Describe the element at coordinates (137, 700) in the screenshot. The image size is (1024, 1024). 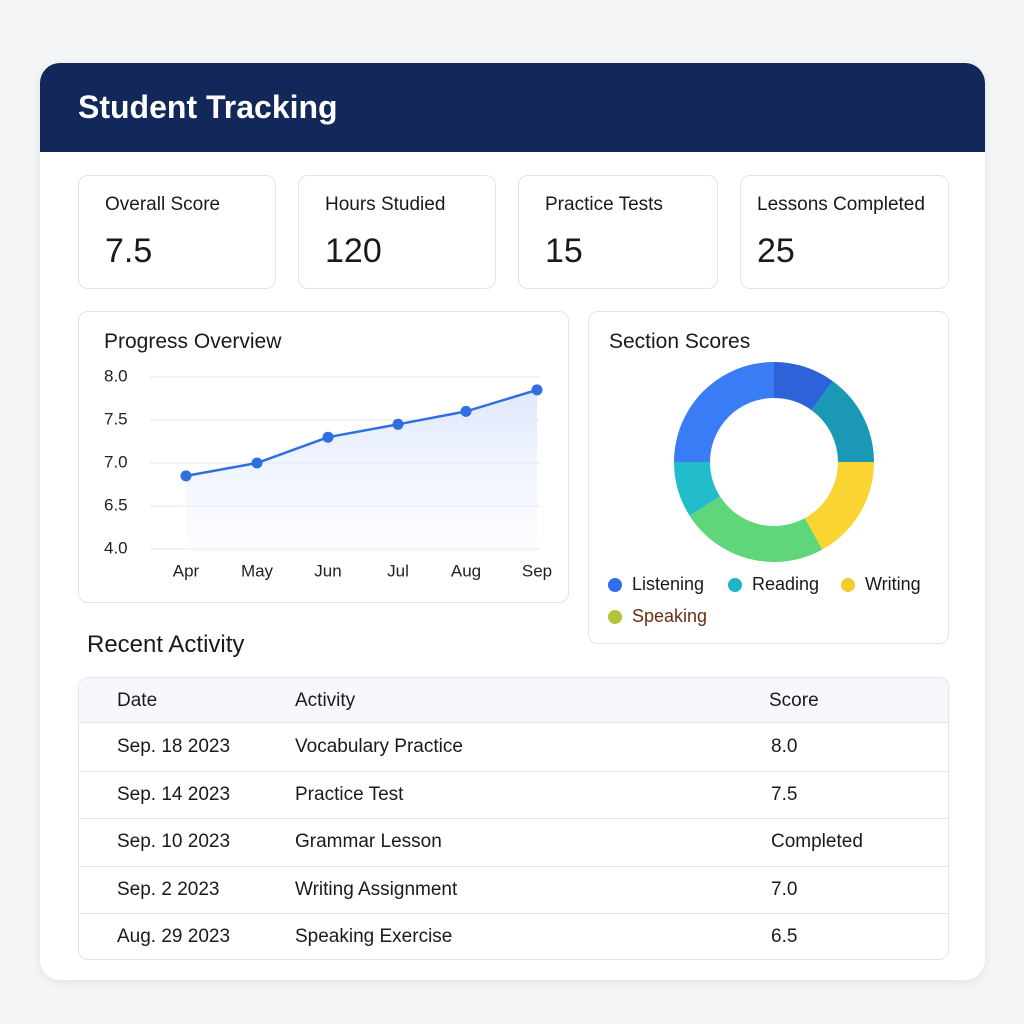
I see `column-header: Date` at that location.